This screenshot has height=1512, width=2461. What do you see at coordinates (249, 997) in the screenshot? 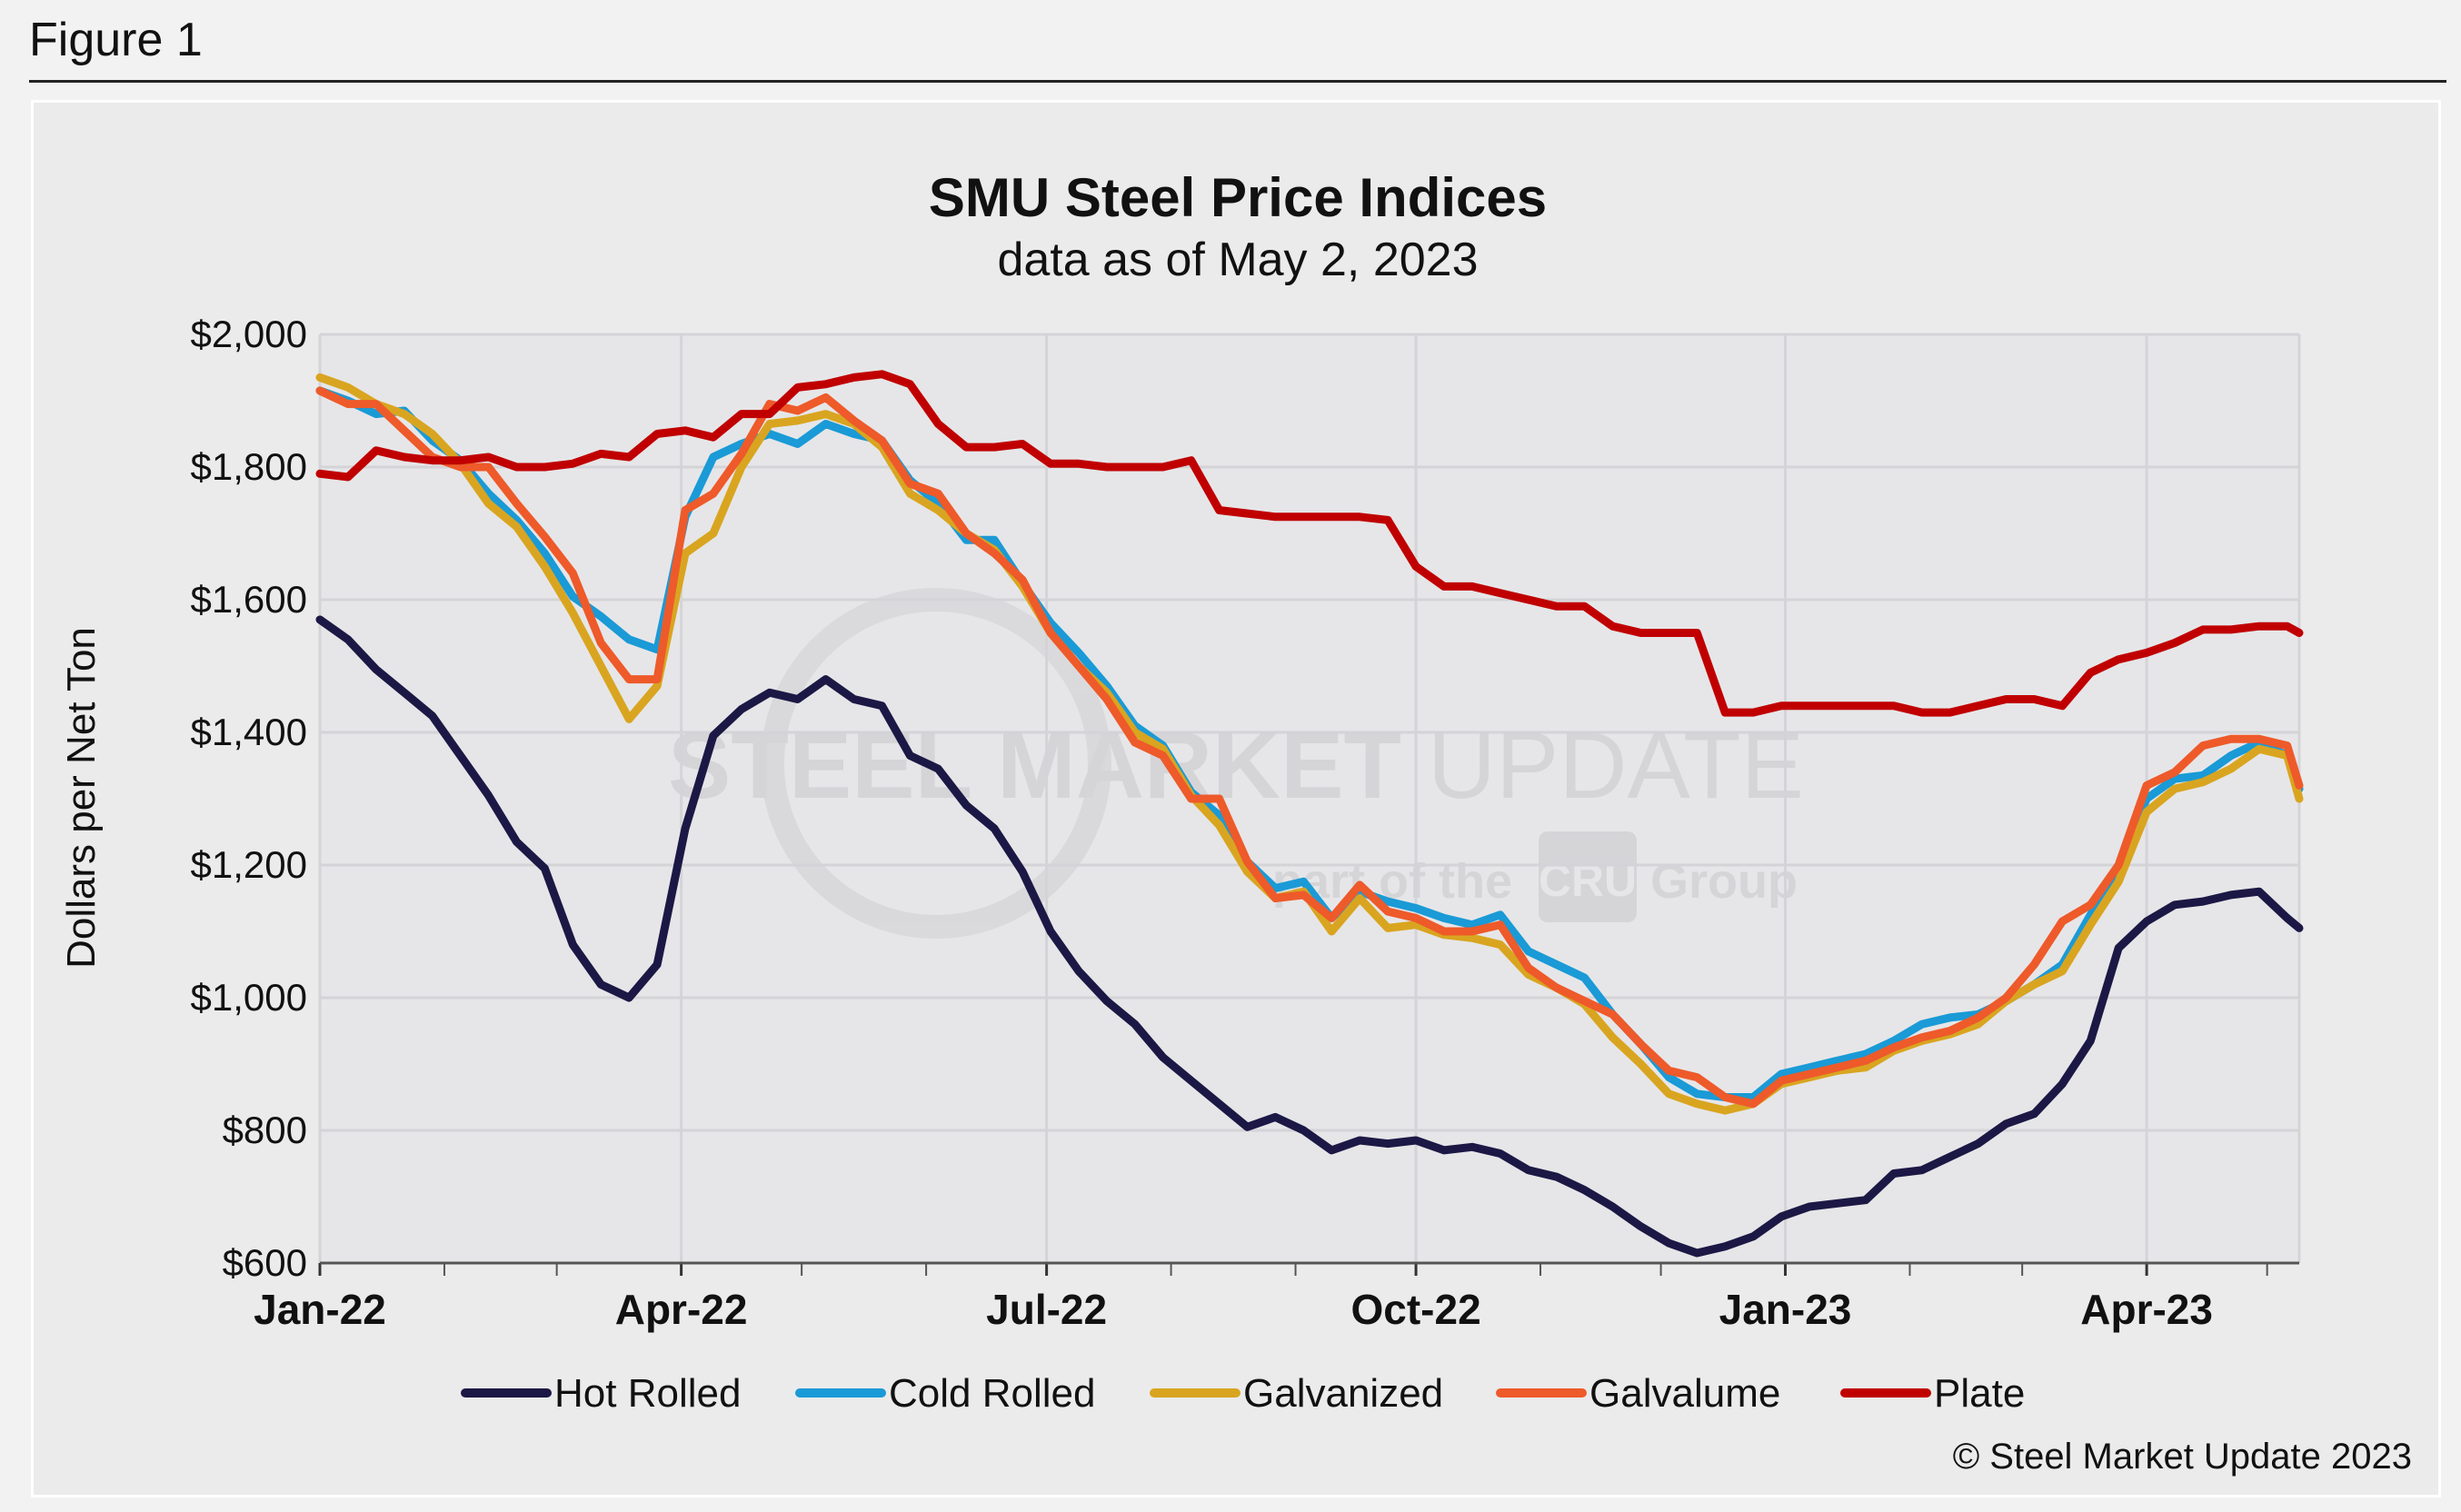
I see `y-tick-label: $1,000` at bounding box center [249, 997].